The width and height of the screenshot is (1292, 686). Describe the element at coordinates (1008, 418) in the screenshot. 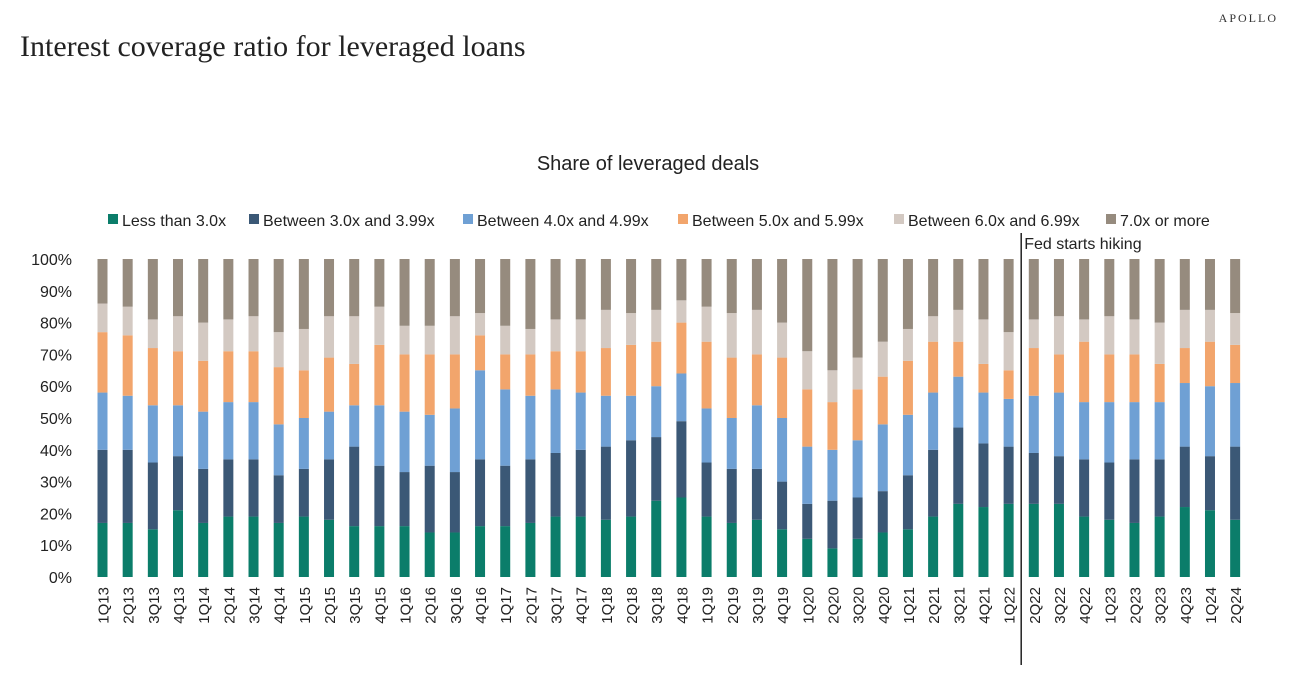

I see `bar-column-1Q22` at that location.